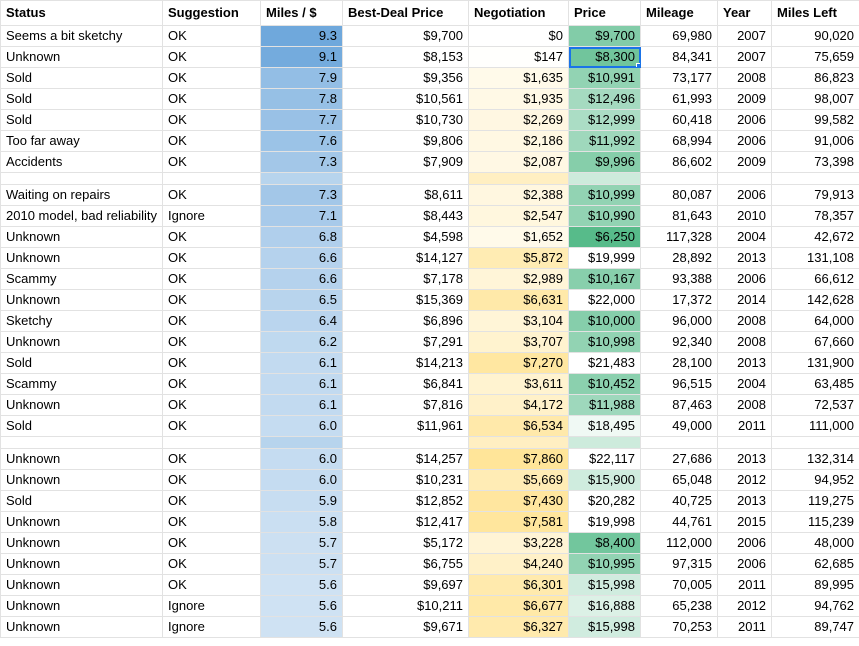 The height and width of the screenshot is (646, 859). I want to click on cell-best-deal-price: $7,909, so click(405, 162).